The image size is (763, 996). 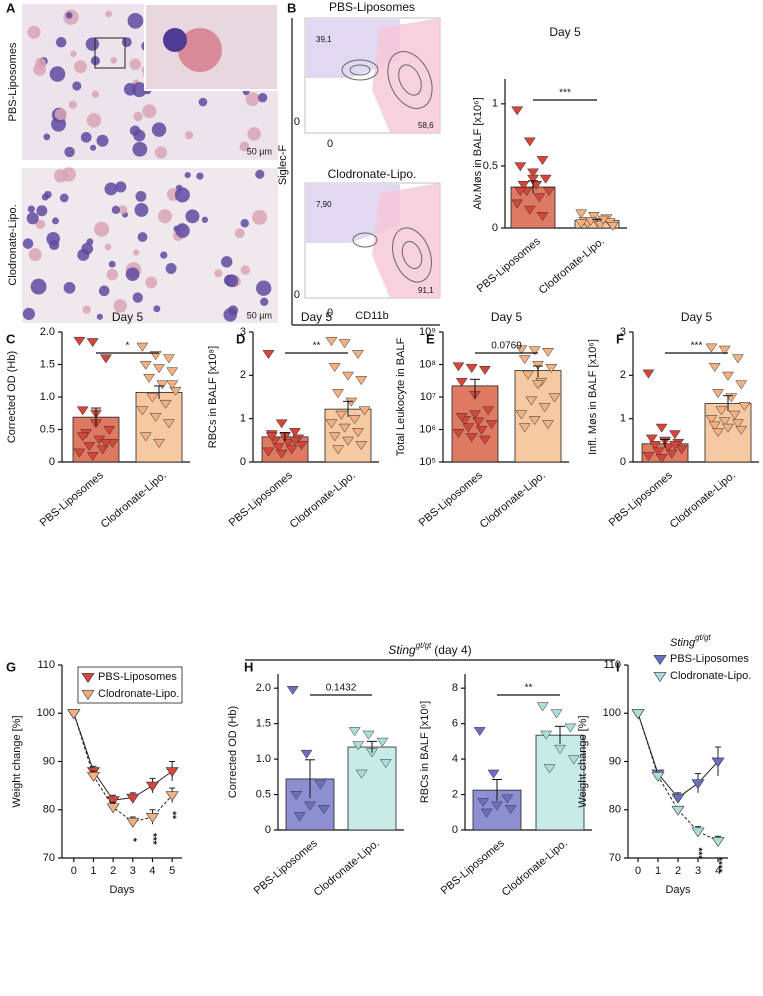 What do you see at coordinates (47, 397) in the screenshot?
I see `y-tick-label: 1.0` at bounding box center [47, 397].